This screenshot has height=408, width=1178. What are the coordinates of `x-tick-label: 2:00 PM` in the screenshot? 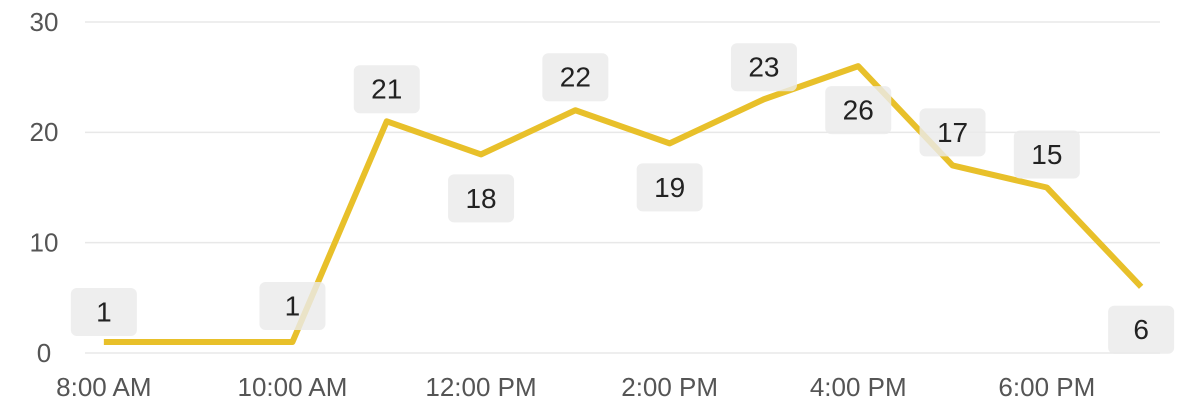 It's located at (669, 387).